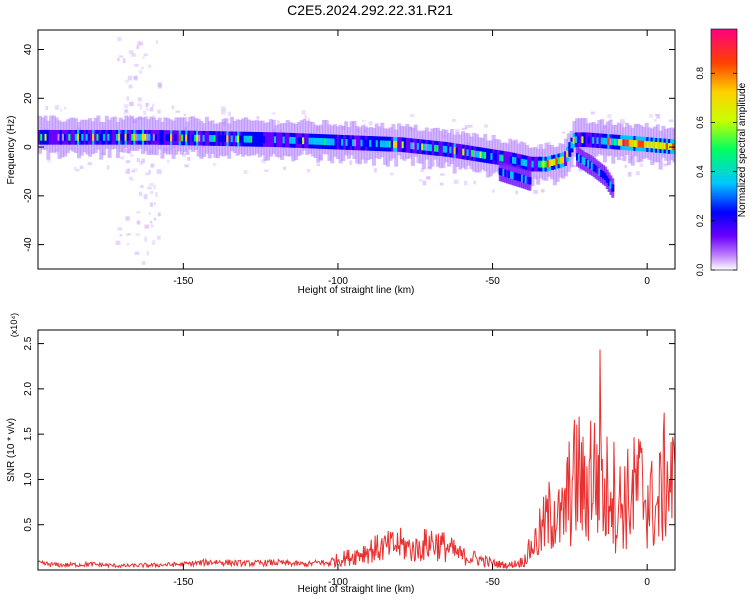 The height and width of the screenshot is (600, 750). I want to click on colorbar-tick-label: 0.4, so click(700, 171).